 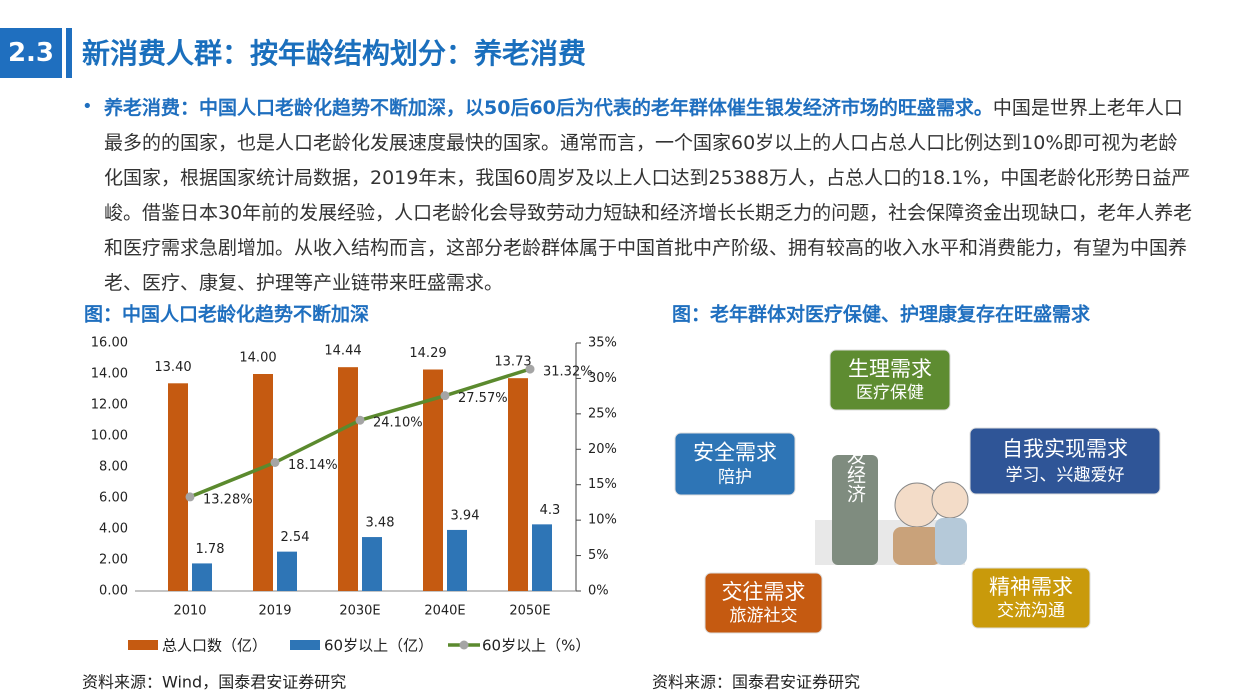 What do you see at coordinates (113, 498) in the screenshot?
I see `y-tick-label: 6.00` at bounding box center [113, 498].